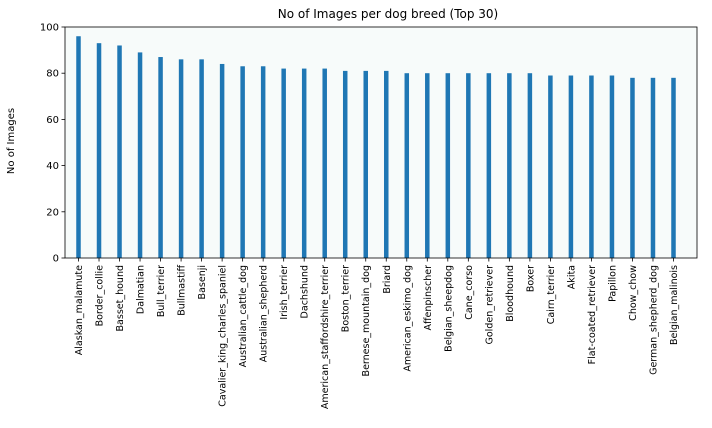 The height and width of the screenshot is (428, 712). What do you see at coordinates (428, 298) in the screenshot?
I see `x-tick-label: Affenpinscher` at bounding box center [428, 298].